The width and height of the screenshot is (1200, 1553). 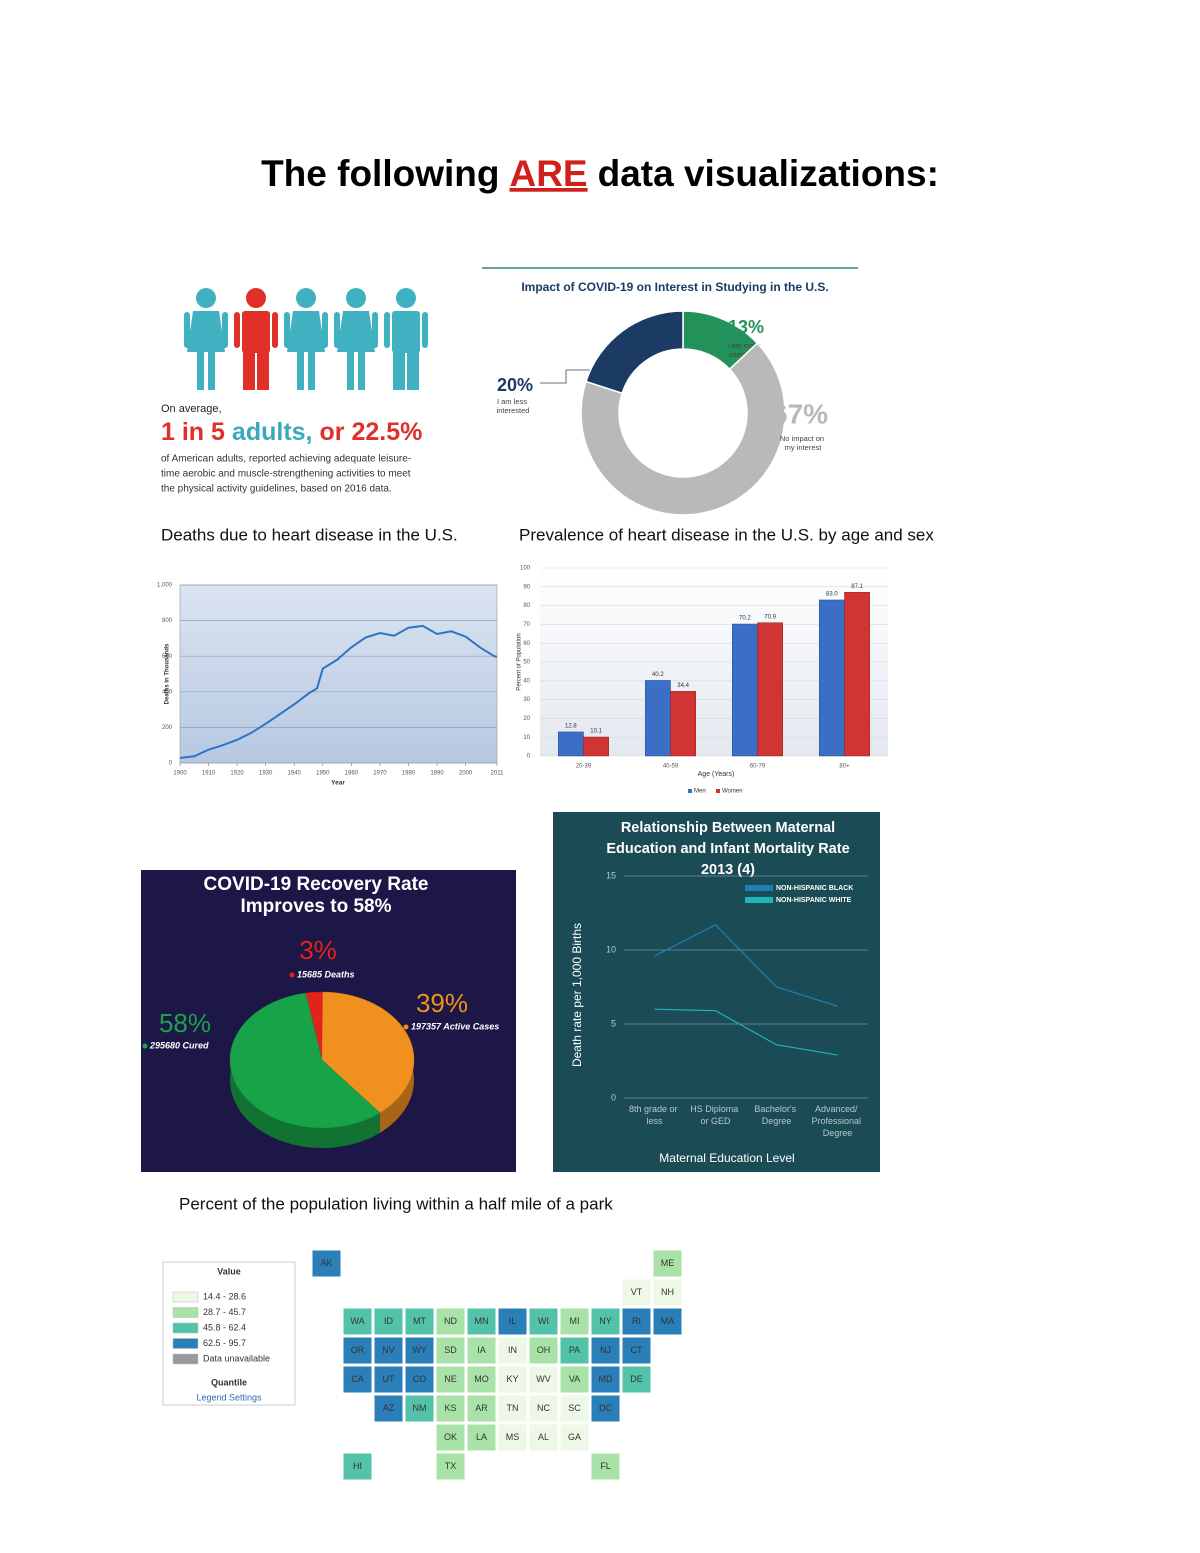 I want to click on state-label: KS, so click(x=450, y=1408).